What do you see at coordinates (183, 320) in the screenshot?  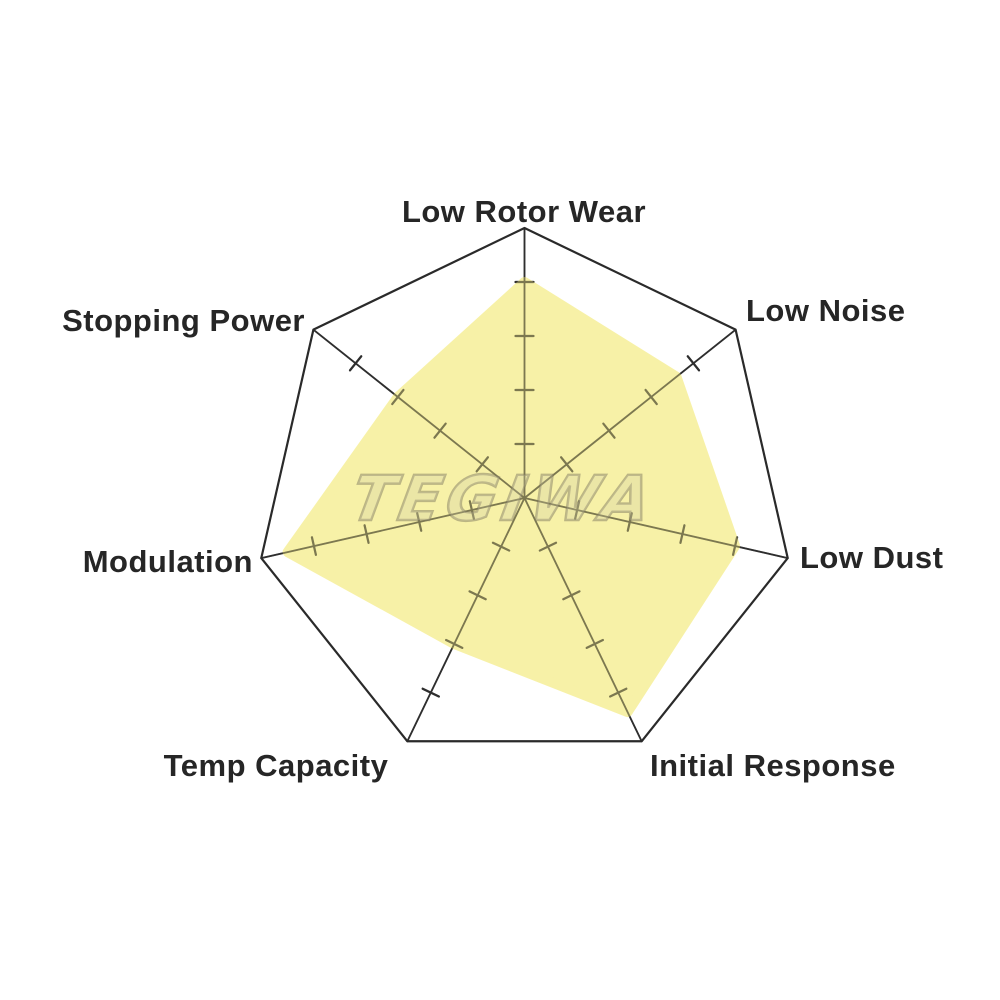 I see `axis-label-stopping-power: Stopping Power` at bounding box center [183, 320].